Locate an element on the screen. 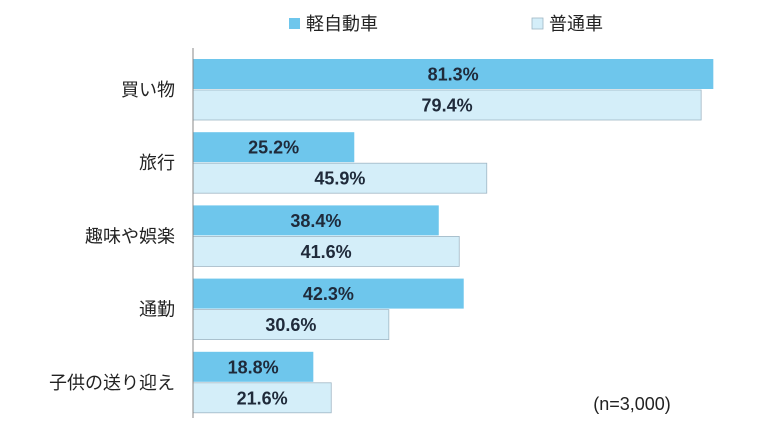 The width and height of the screenshot is (768, 432). data-label-kei-4: 18.8% is located at coordinates (253, 367).